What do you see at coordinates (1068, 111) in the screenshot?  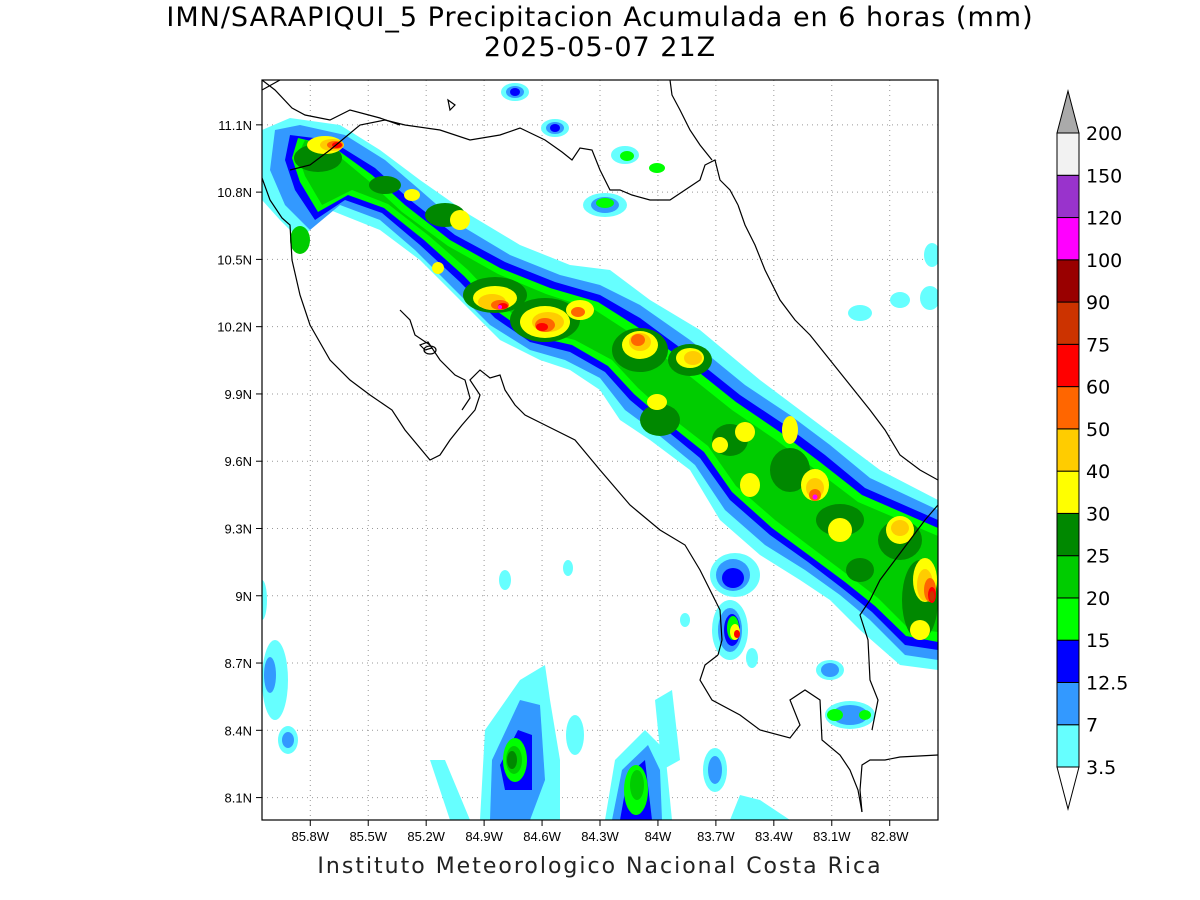 I see `colorbar-over-arrow` at bounding box center [1068, 111].